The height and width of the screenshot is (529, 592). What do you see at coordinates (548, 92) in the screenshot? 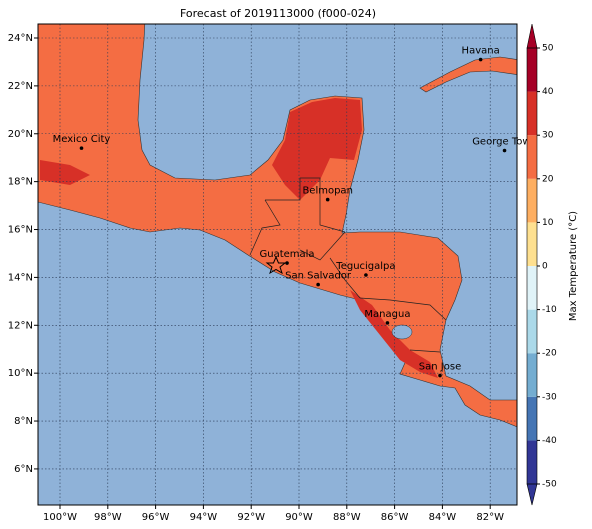
I see `colorbar-tick-label: 40` at bounding box center [548, 92].